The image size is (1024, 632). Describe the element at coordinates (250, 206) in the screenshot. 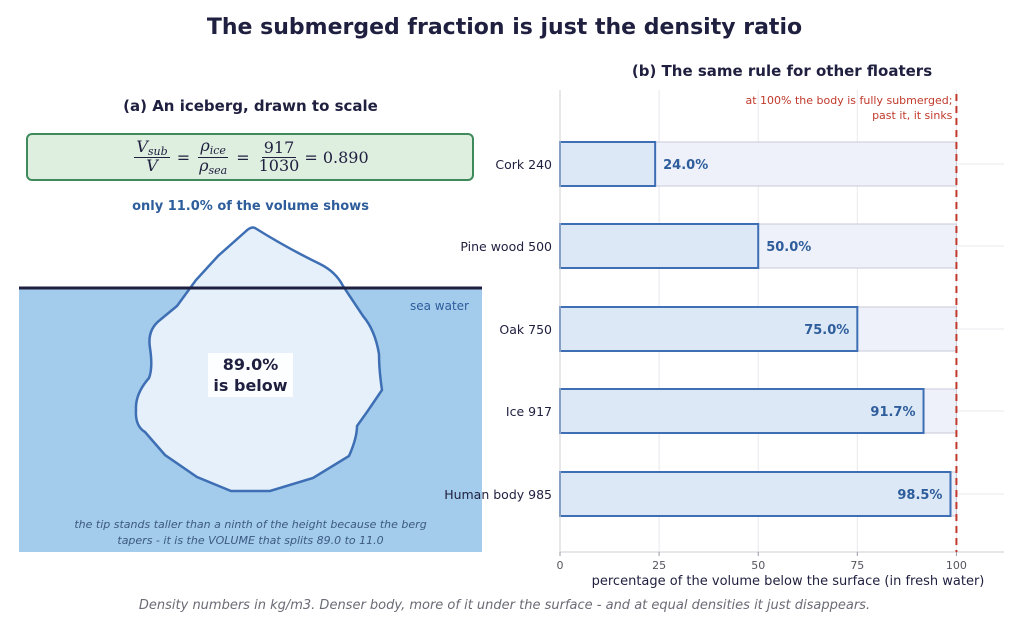

I see `visible-volume-note: only 11.0% of the volume shows` at that location.